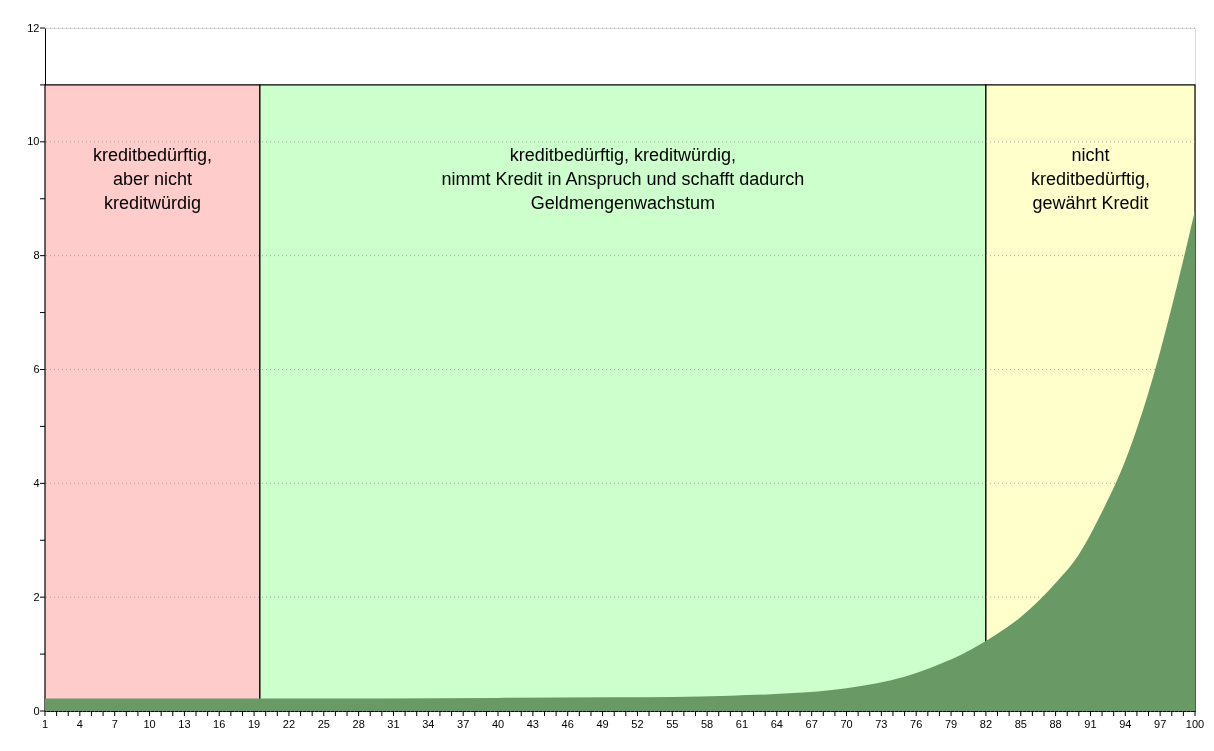 Image resolution: width=1214 pixels, height=751 pixels. What do you see at coordinates (567, 724) in the screenshot?
I see `x-tick-label: 46` at bounding box center [567, 724].